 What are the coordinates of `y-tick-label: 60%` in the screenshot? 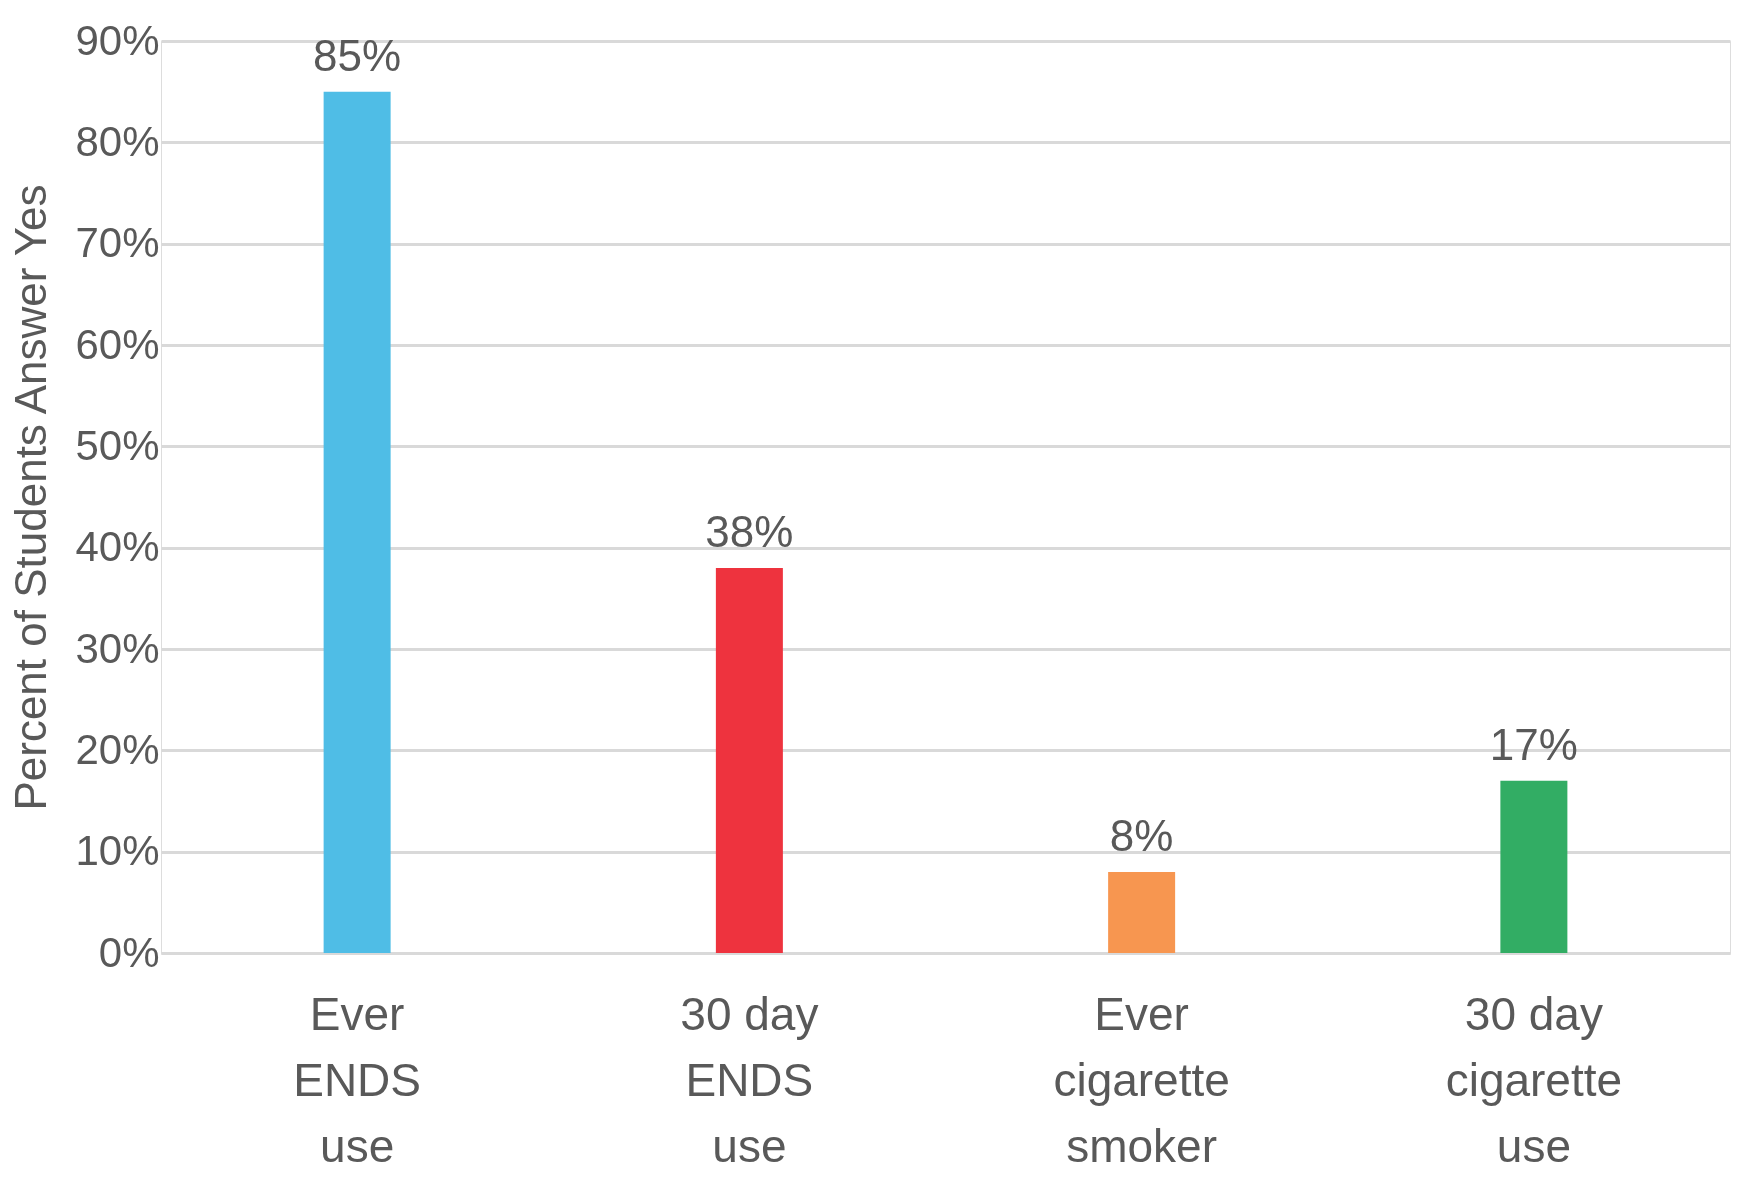 It's located at (117, 344).